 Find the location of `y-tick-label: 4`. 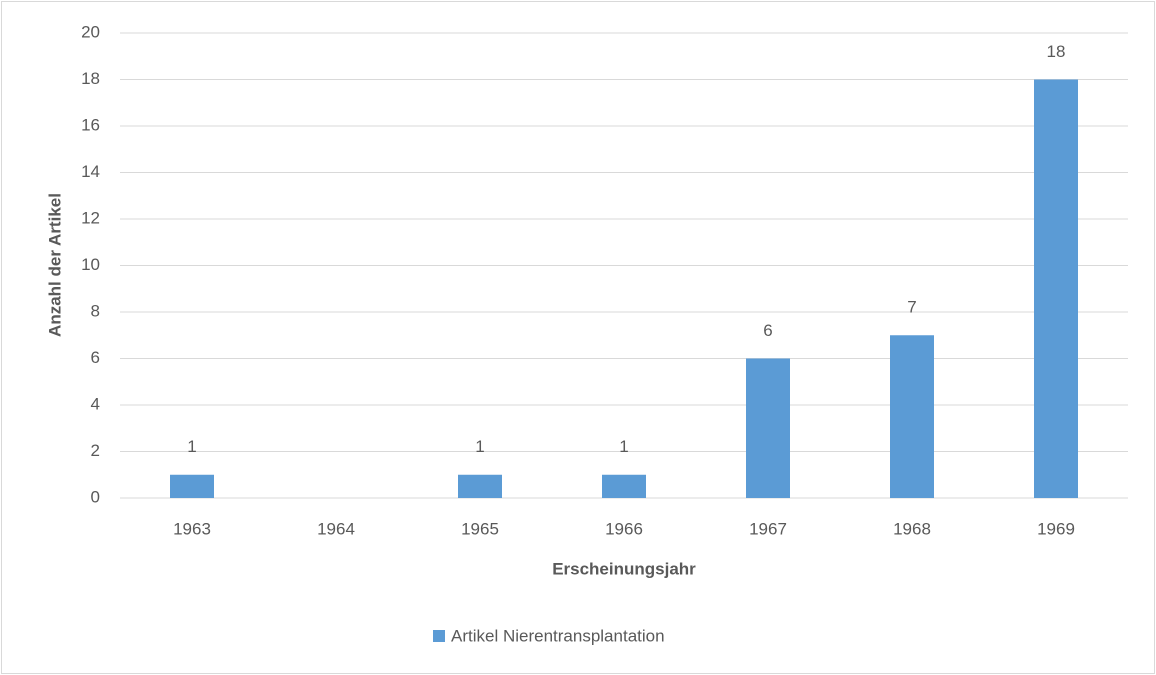

y-tick-label: 4 is located at coordinates (95, 403).